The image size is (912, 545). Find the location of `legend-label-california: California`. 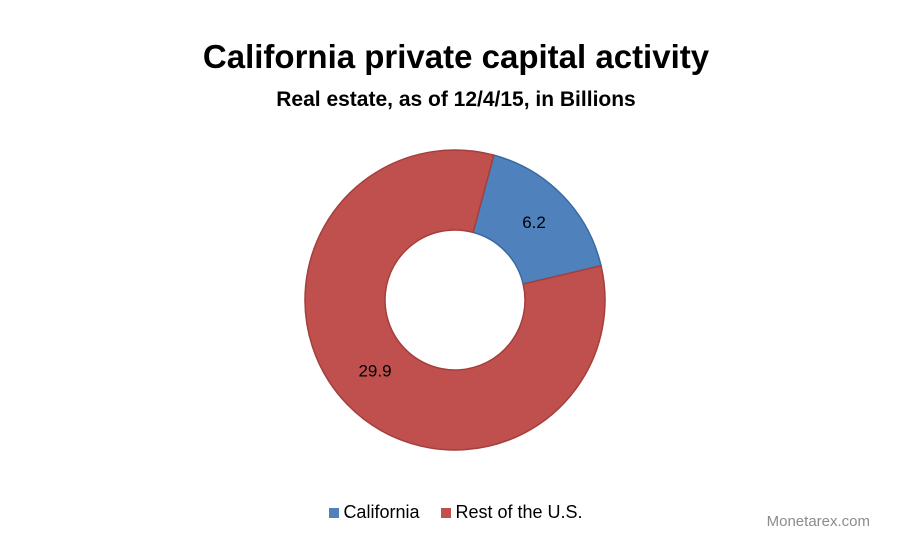

legend-label-california: California is located at coordinates (381, 512).